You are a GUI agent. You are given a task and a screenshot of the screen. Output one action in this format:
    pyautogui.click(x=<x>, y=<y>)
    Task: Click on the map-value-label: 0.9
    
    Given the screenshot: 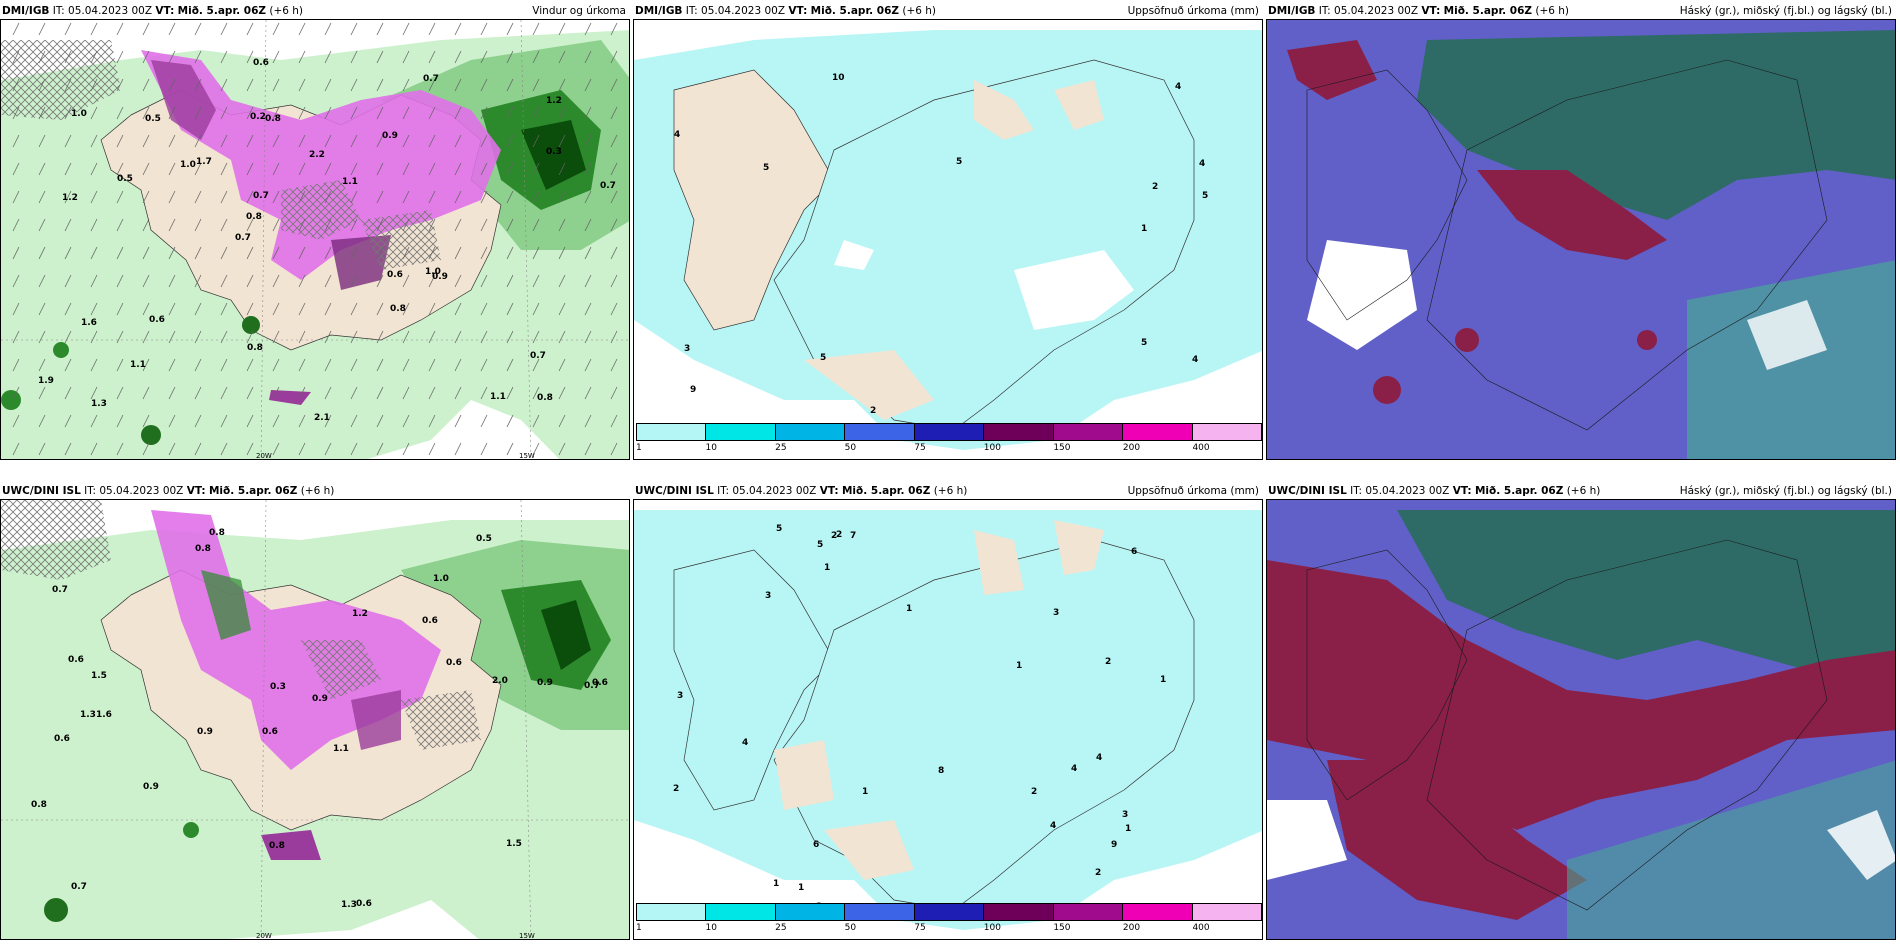 What is the action you would take?
    pyautogui.click(x=390, y=136)
    